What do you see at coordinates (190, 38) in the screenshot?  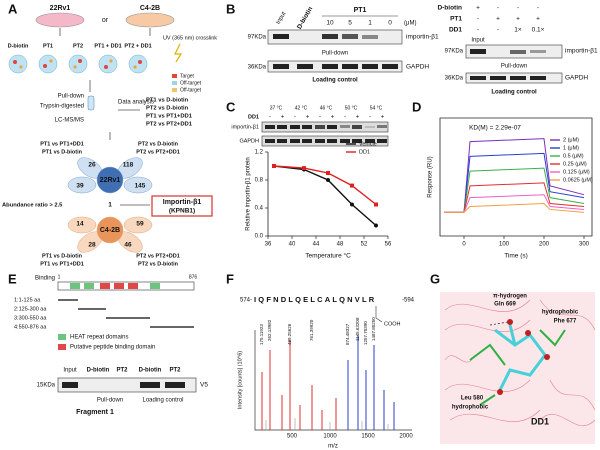 I see `label: UV (365 nm) crosslink` at bounding box center [190, 38].